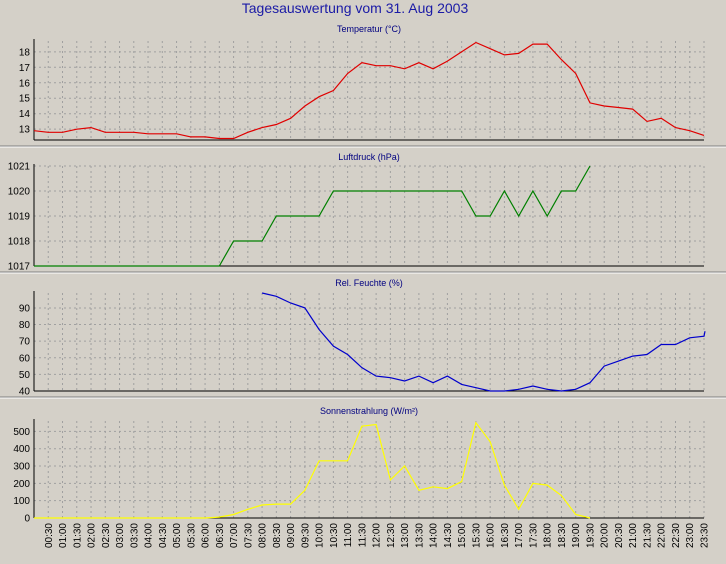 The height and width of the screenshot is (564, 726). Describe the element at coordinates (391, 535) in the screenshot. I see `x-tick-label: 12:30` at that location.